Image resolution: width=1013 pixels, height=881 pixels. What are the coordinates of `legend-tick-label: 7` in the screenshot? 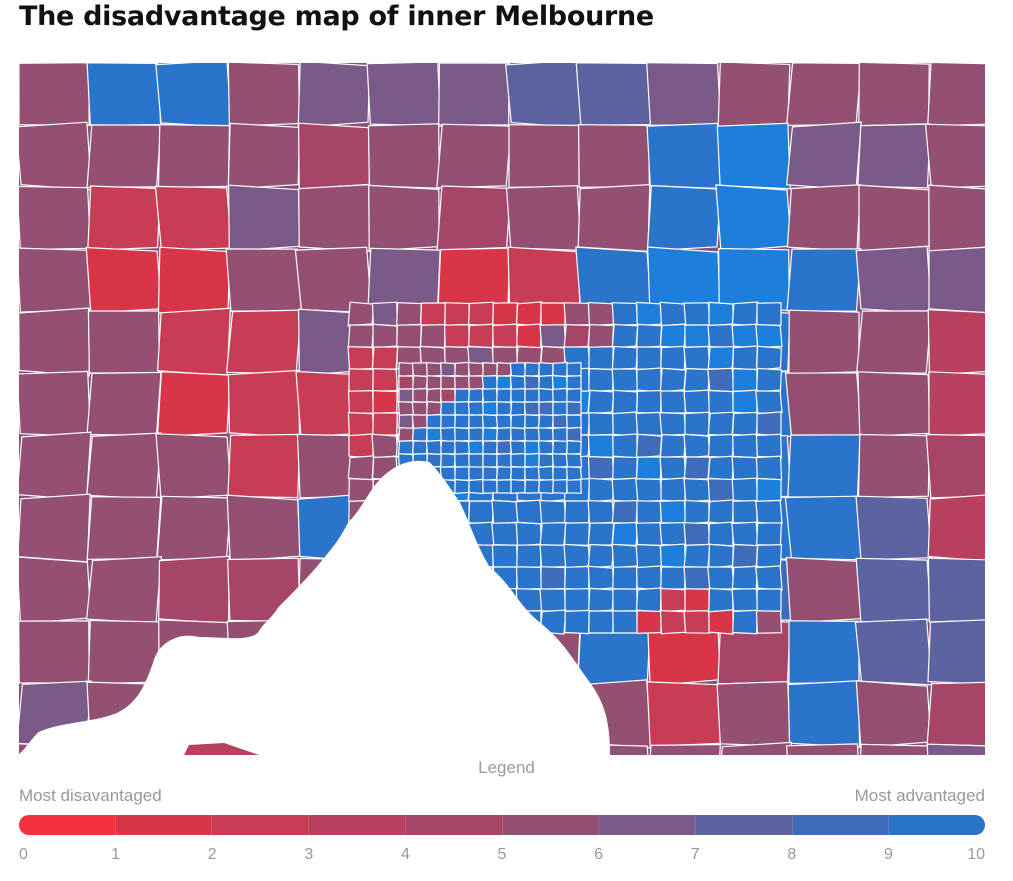 It's located at (695, 854).